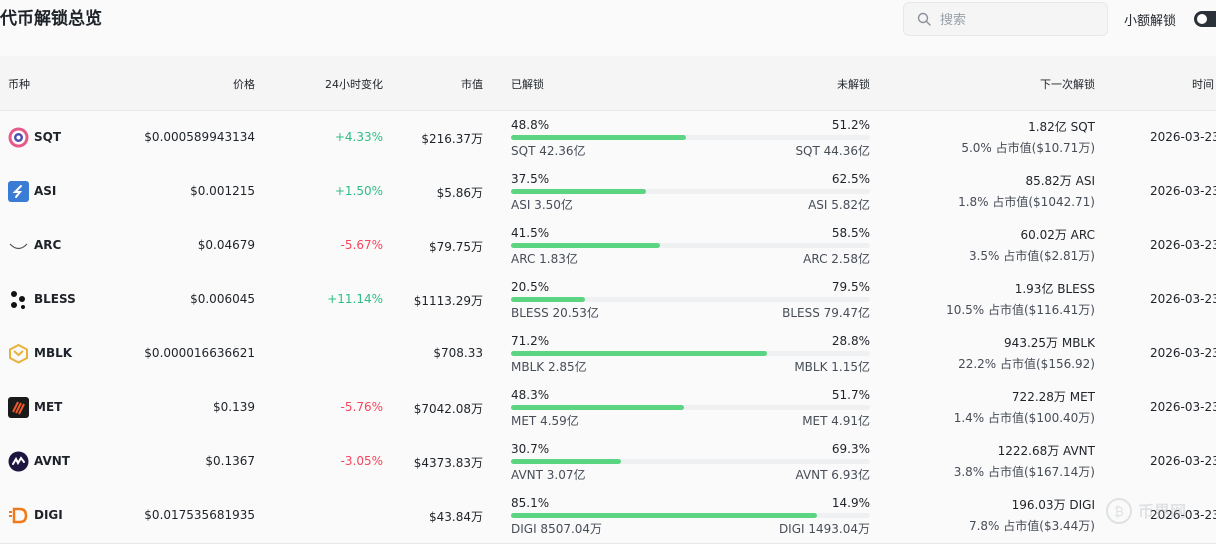 The height and width of the screenshot is (544, 1216). I want to click on market-cap: $4373.83万, so click(448, 463).